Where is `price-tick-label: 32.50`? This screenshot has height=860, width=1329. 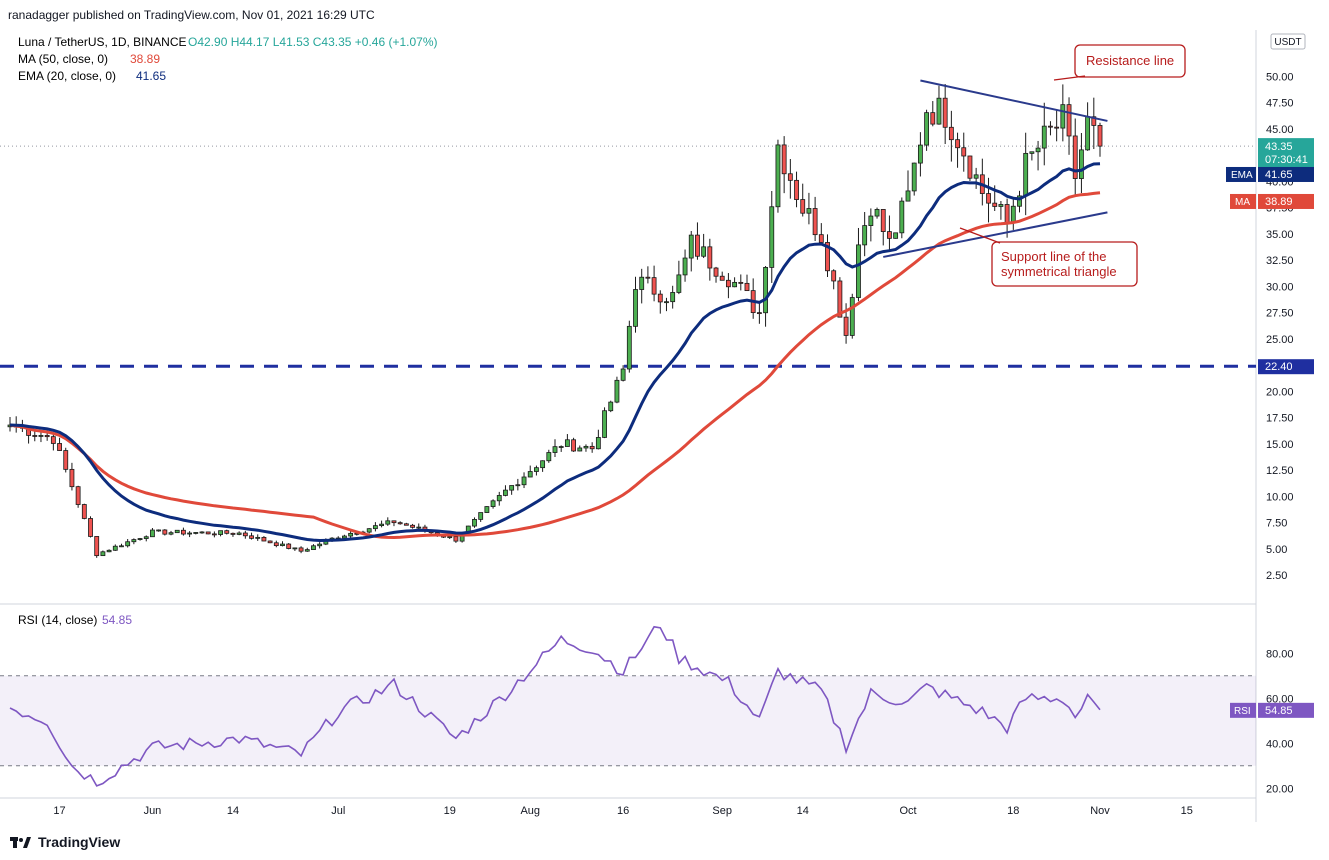
price-tick-label: 32.50 is located at coordinates (1280, 261).